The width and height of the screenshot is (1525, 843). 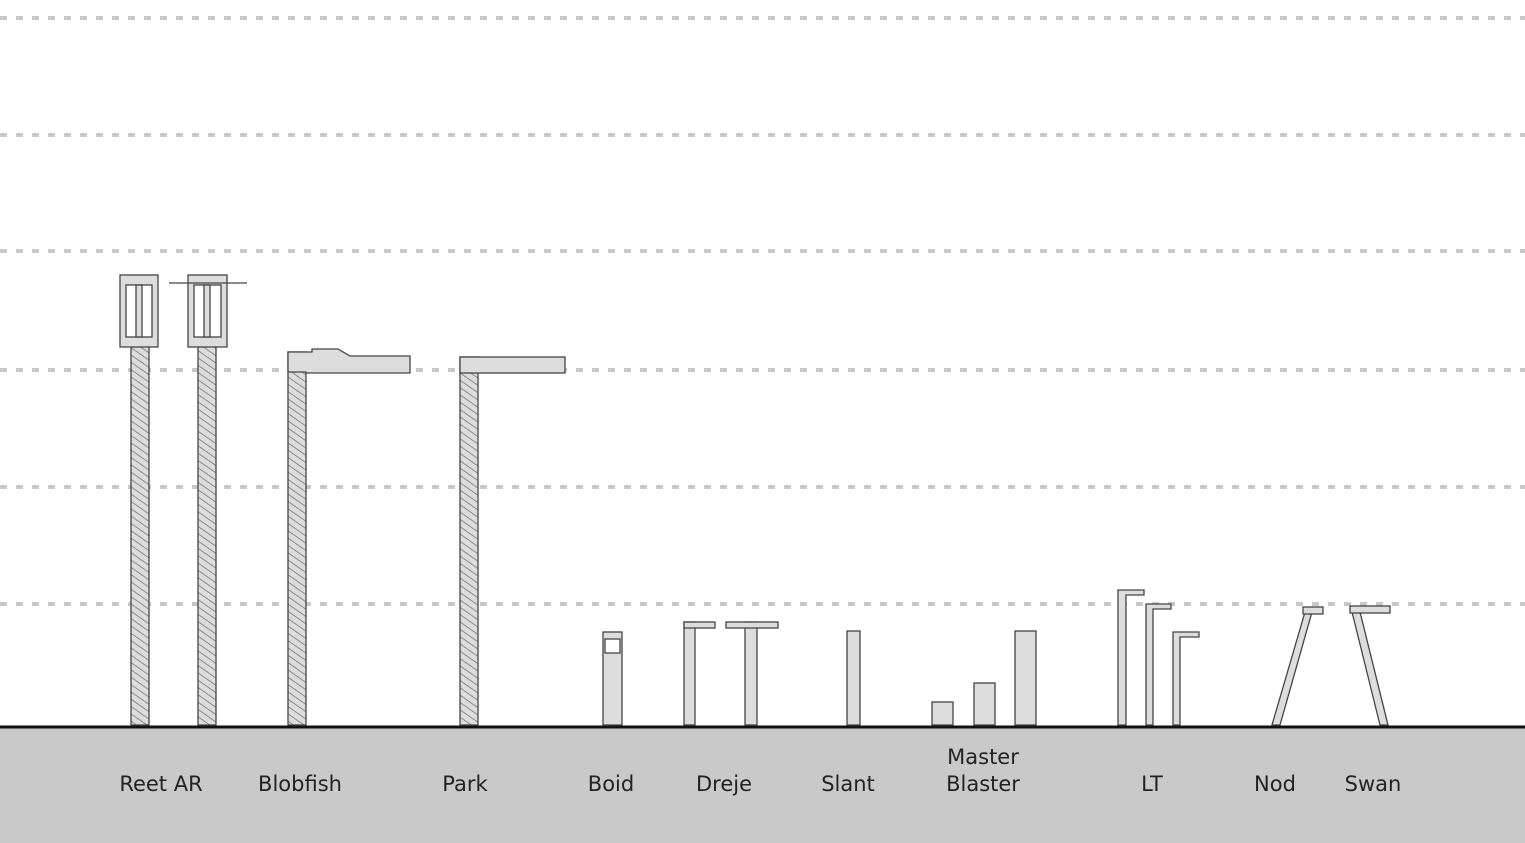 I want to click on lamp-label: Dreje, so click(x=724, y=784).